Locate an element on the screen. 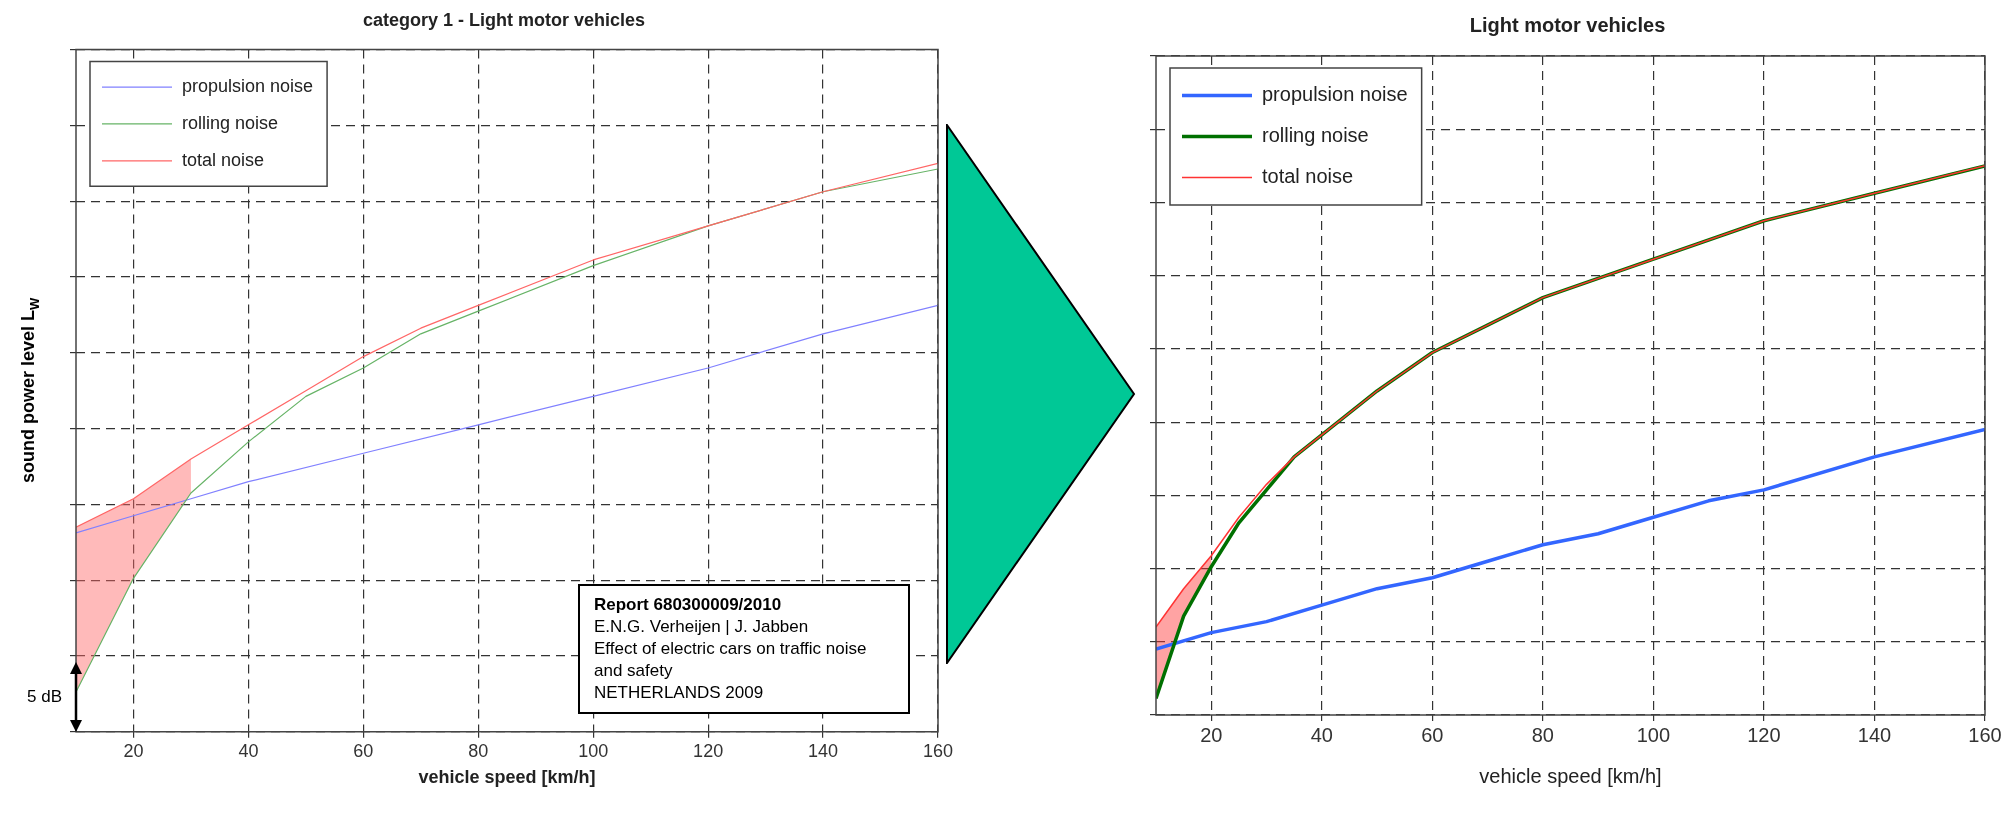  annotation: Report 680300009/2010 is located at coordinates (688, 604).